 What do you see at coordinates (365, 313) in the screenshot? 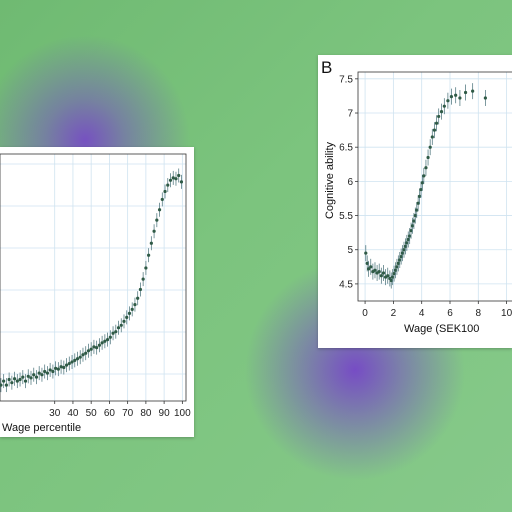
I see `x-tick-label: 0` at bounding box center [365, 313].